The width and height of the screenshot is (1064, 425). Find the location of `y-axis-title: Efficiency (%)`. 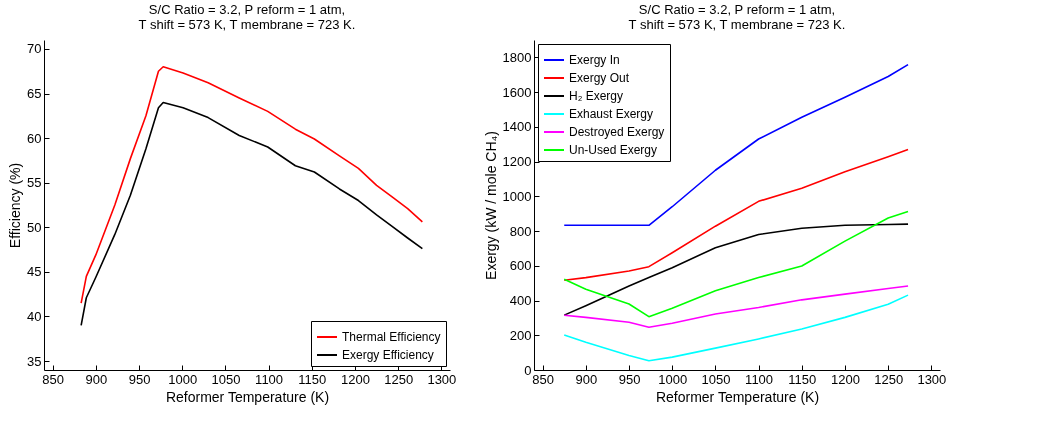

y-axis-title: Efficiency (%) is located at coordinates (15, 205).